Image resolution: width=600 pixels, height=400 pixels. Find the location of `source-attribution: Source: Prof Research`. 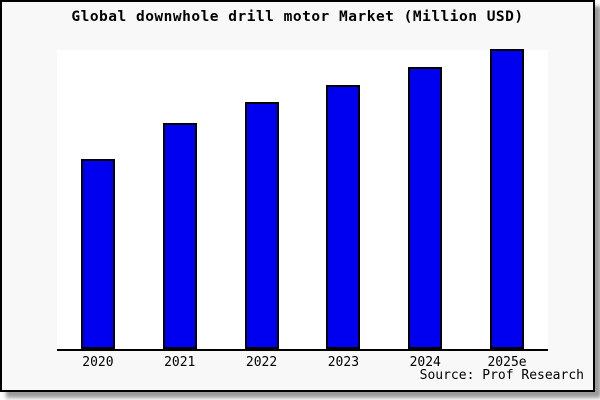

source-attribution: Source: Prof Research is located at coordinates (501, 375).